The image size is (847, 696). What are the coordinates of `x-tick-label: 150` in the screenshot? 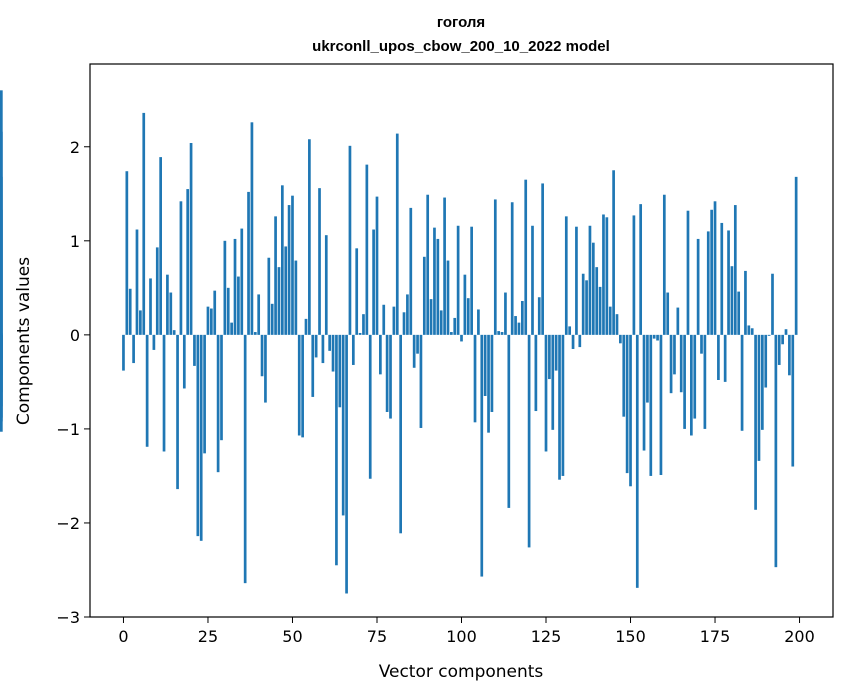 It's located at (630, 636).